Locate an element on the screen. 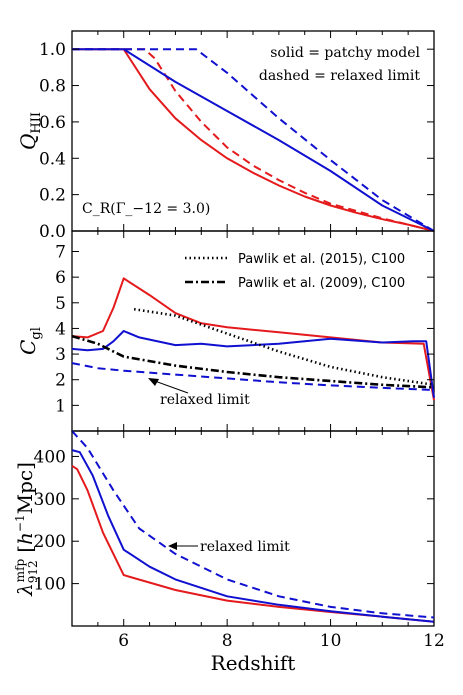 The image size is (463, 695). y-tick-label: 5 is located at coordinates (60, 304).